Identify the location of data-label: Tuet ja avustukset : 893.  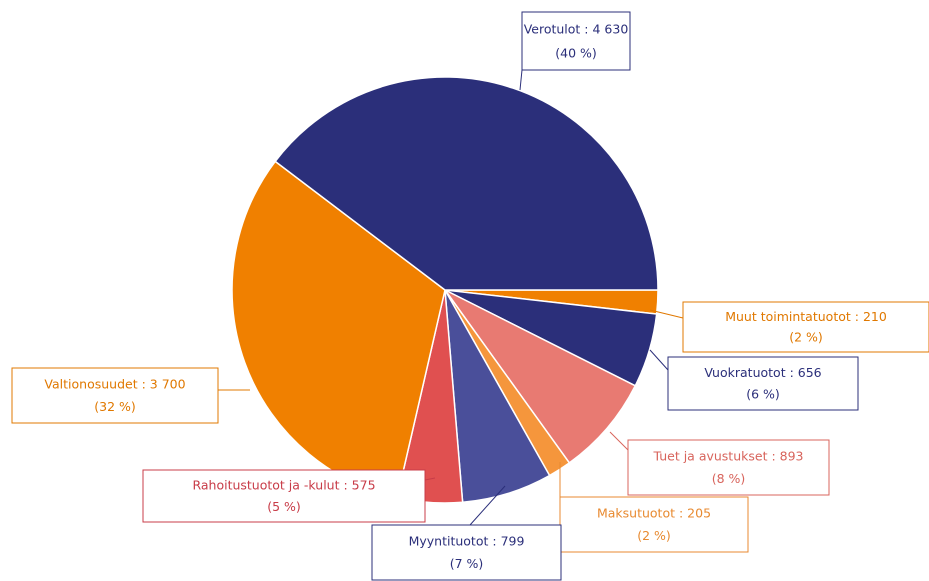
(727, 455).